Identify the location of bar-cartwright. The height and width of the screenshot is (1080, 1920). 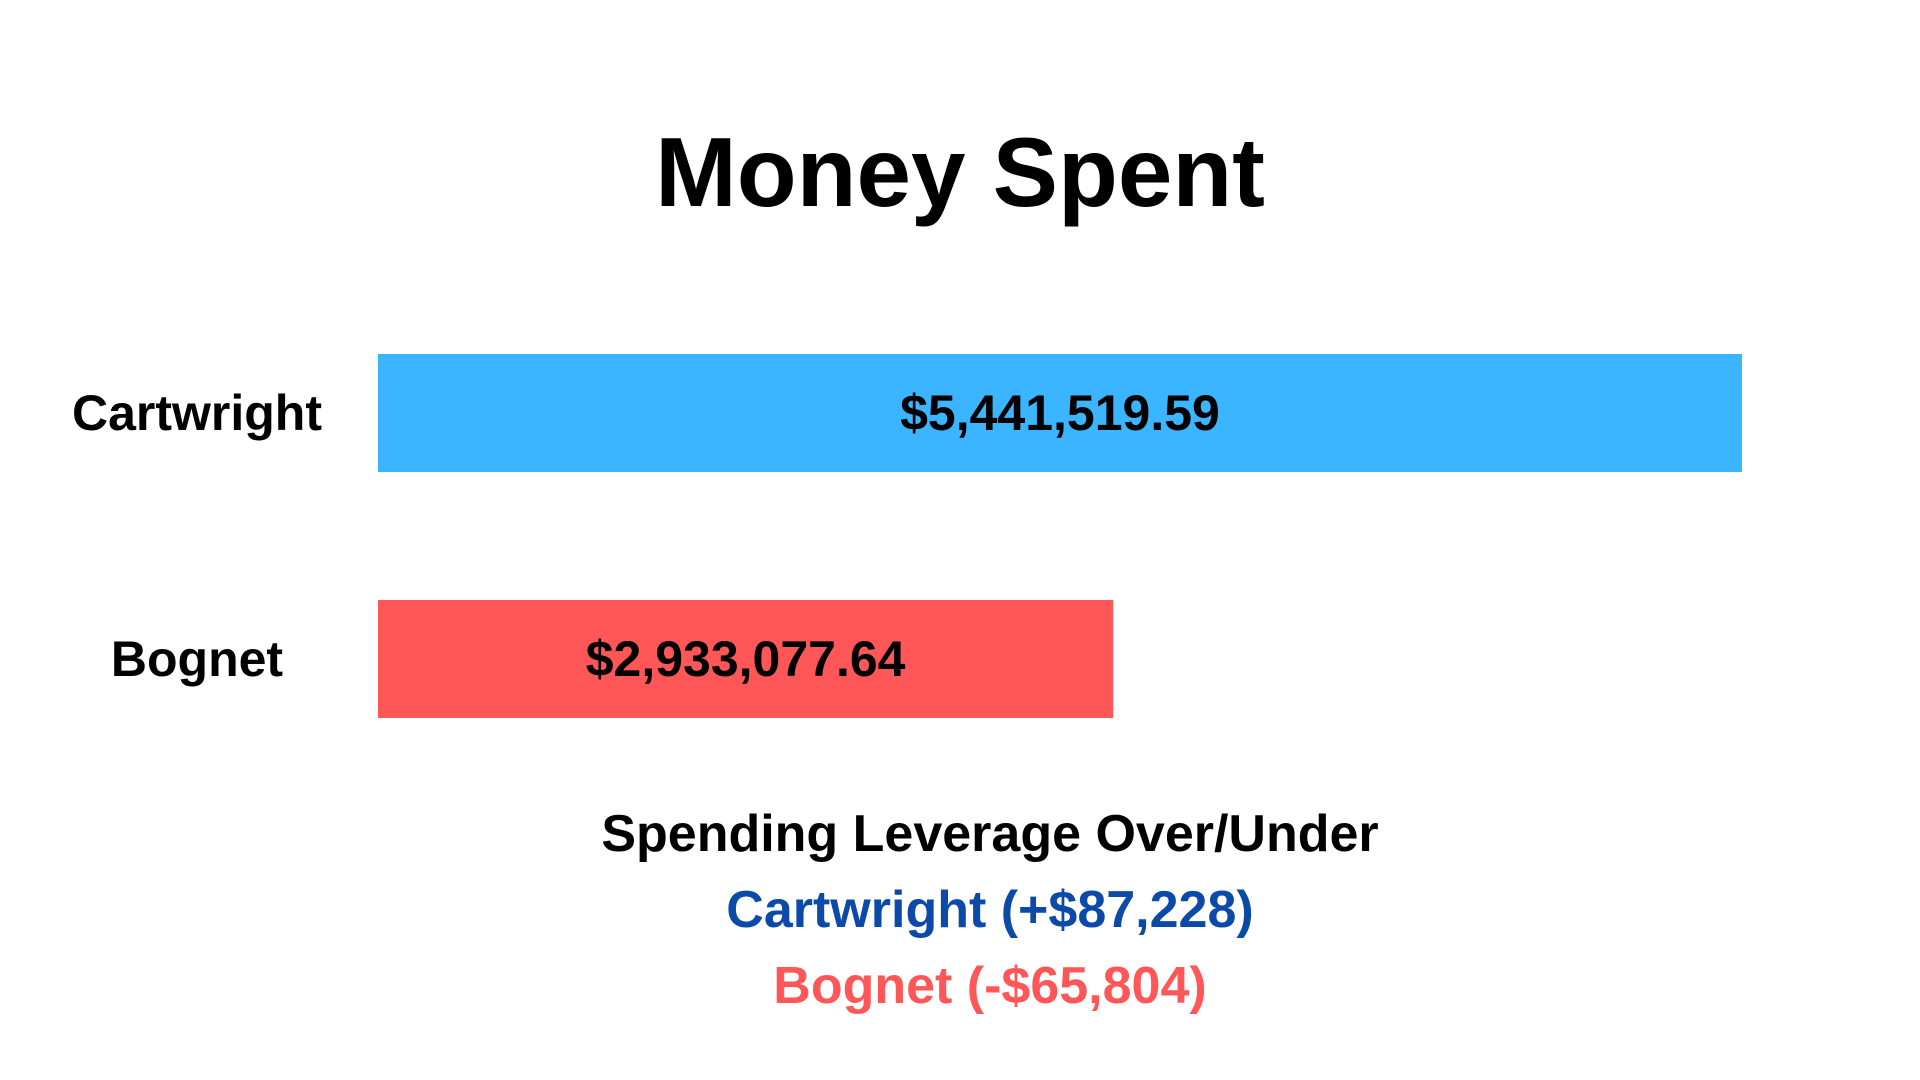
(1060, 413).